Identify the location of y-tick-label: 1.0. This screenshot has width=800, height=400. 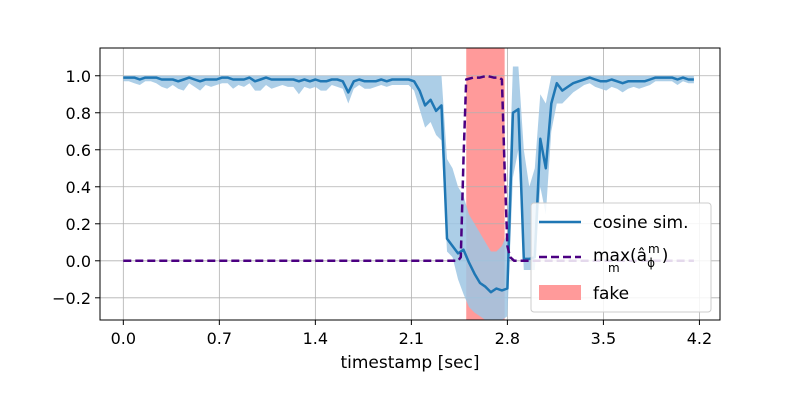
(78, 76).